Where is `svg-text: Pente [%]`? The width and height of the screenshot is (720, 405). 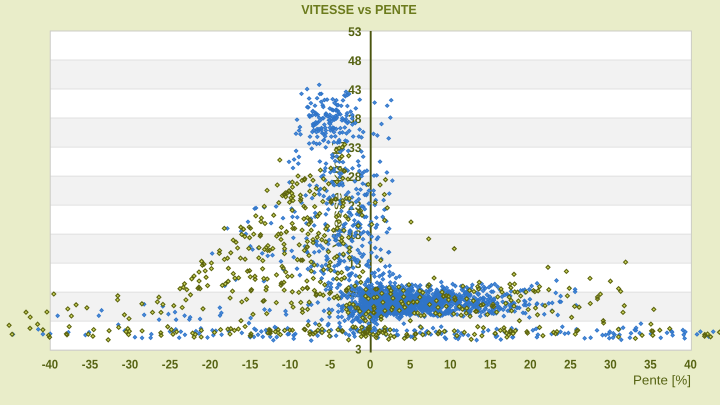
svg-text: Pente [%] is located at coordinates (662, 379).